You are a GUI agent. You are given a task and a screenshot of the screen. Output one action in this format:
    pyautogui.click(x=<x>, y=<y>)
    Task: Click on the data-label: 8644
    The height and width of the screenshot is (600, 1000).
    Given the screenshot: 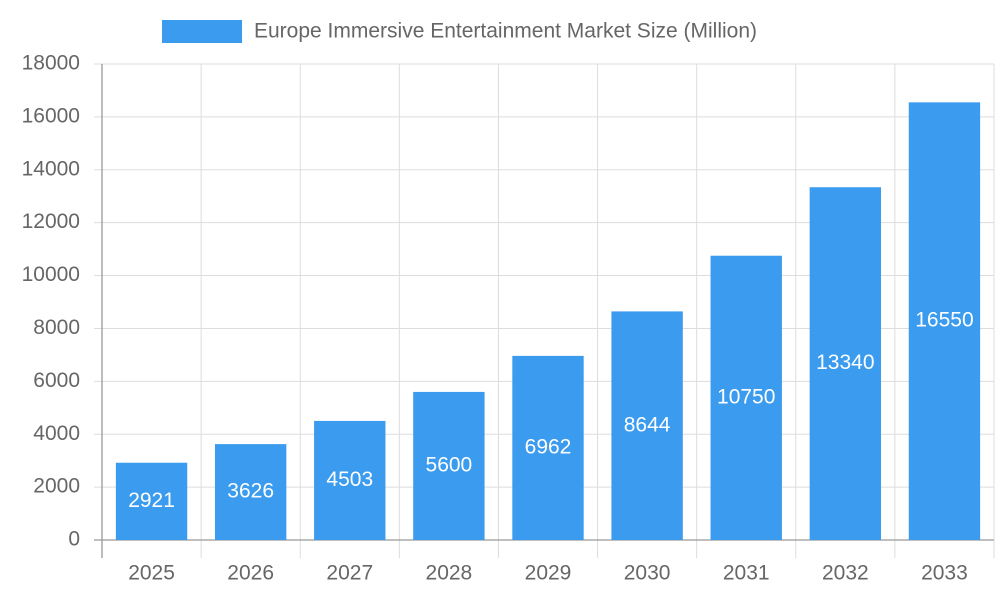 What is the action you would take?
    pyautogui.click(x=647, y=424)
    